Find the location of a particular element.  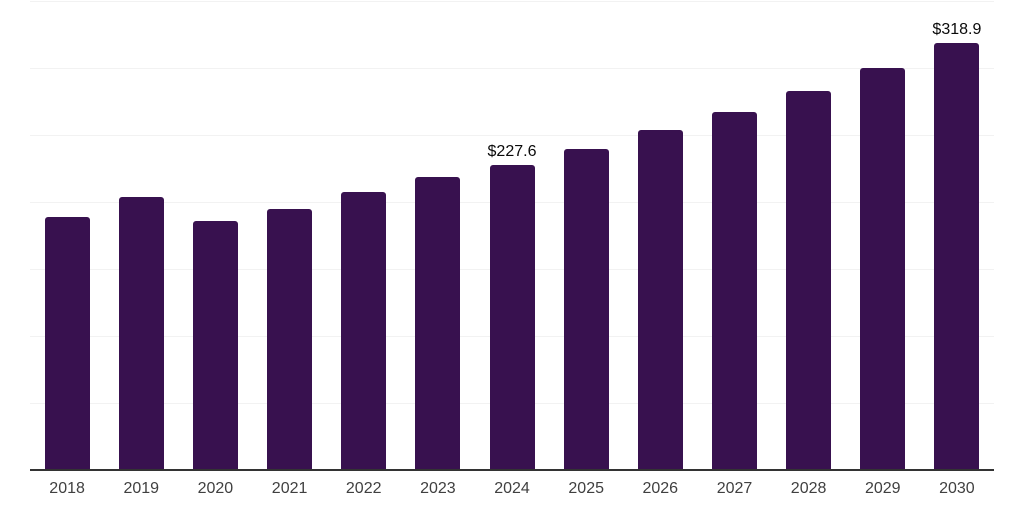

x-tick-label-2023: 2023 is located at coordinates (438, 488).